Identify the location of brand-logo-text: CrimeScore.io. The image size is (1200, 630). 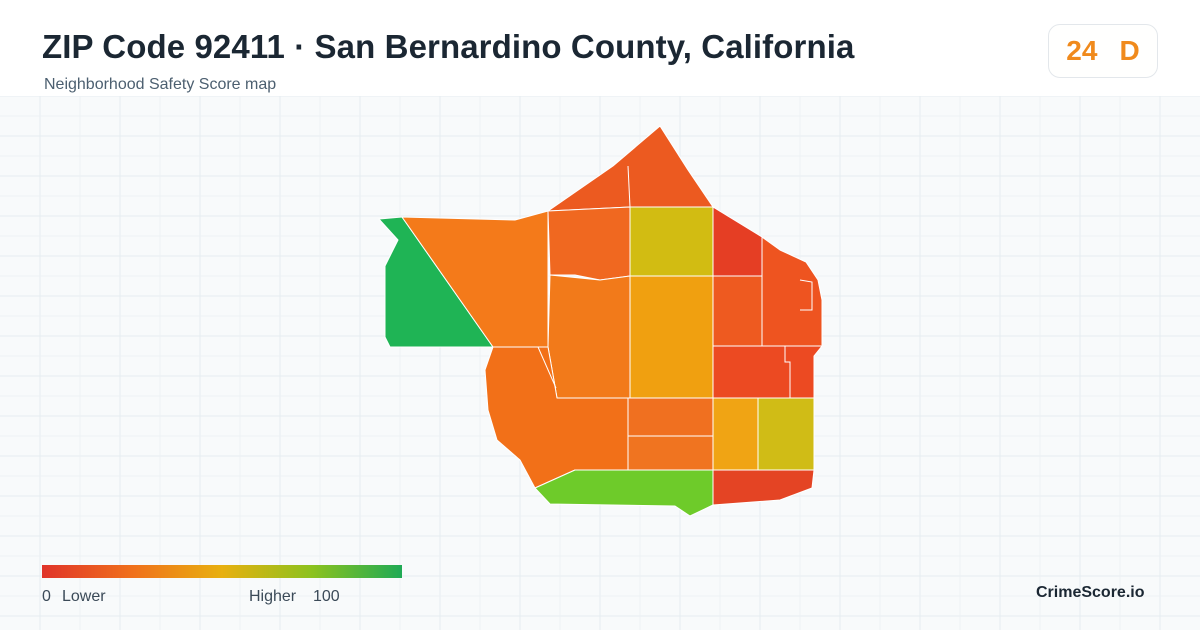
(1090, 592).